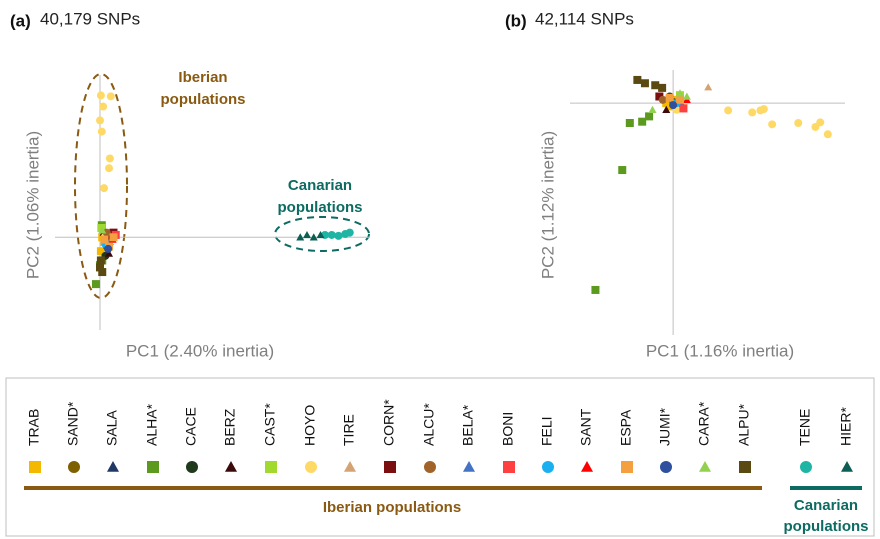 Image resolution: width=880 pixels, height=539 pixels. I want to click on canarian-group-label: populations, so click(826, 526).